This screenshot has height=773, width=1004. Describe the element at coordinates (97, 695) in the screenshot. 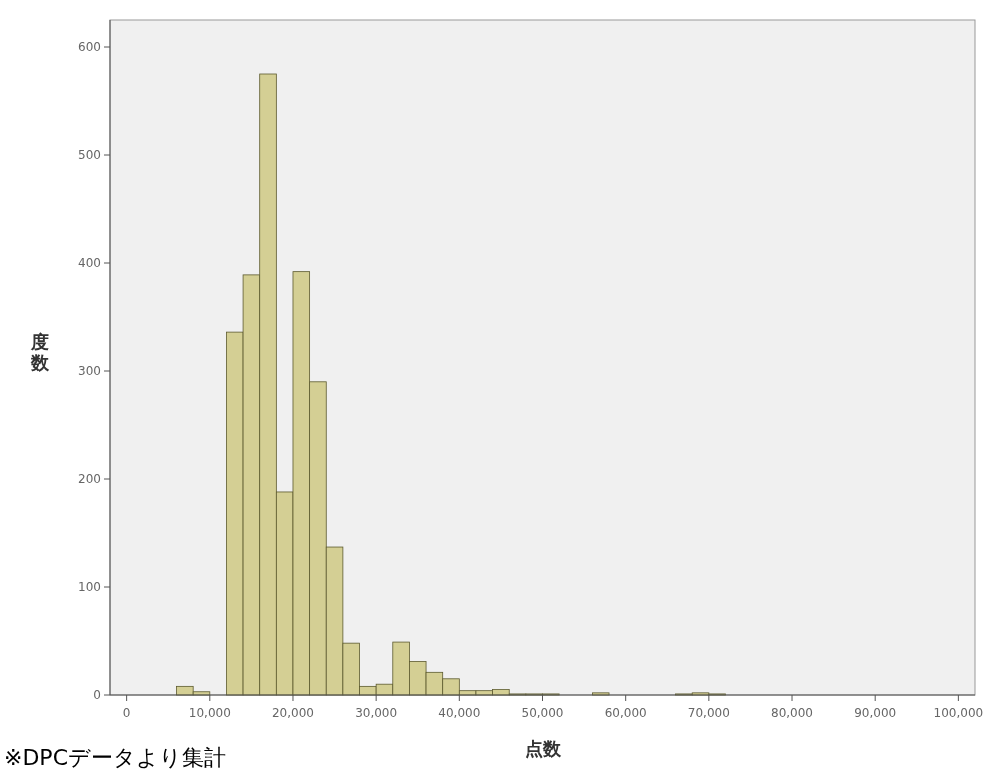

I see `y-tick-label: 0` at that location.